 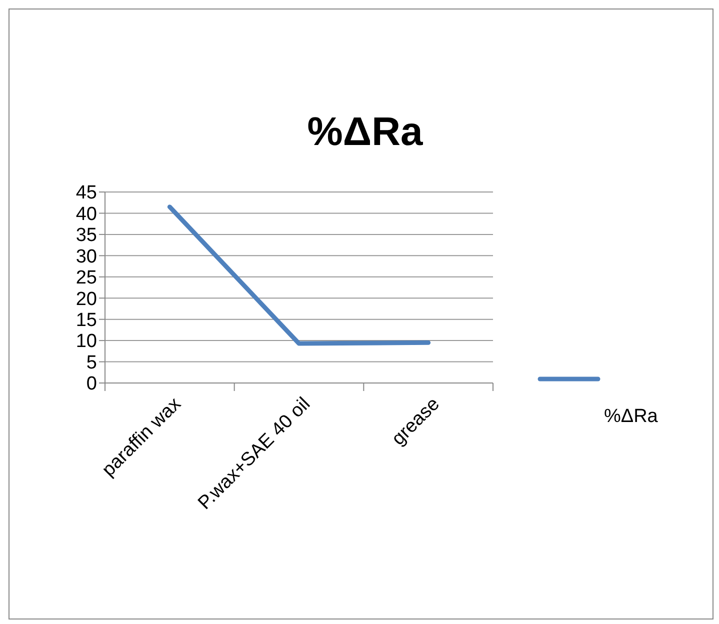 I want to click on y-tick-label: 30, so click(x=86, y=257).